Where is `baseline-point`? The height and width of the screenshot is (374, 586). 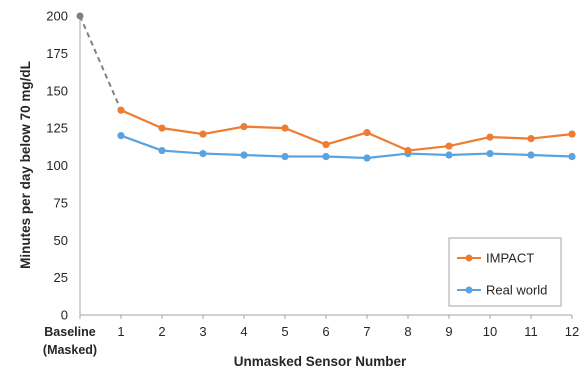
baseline-point is located at coordinates (80, 16).